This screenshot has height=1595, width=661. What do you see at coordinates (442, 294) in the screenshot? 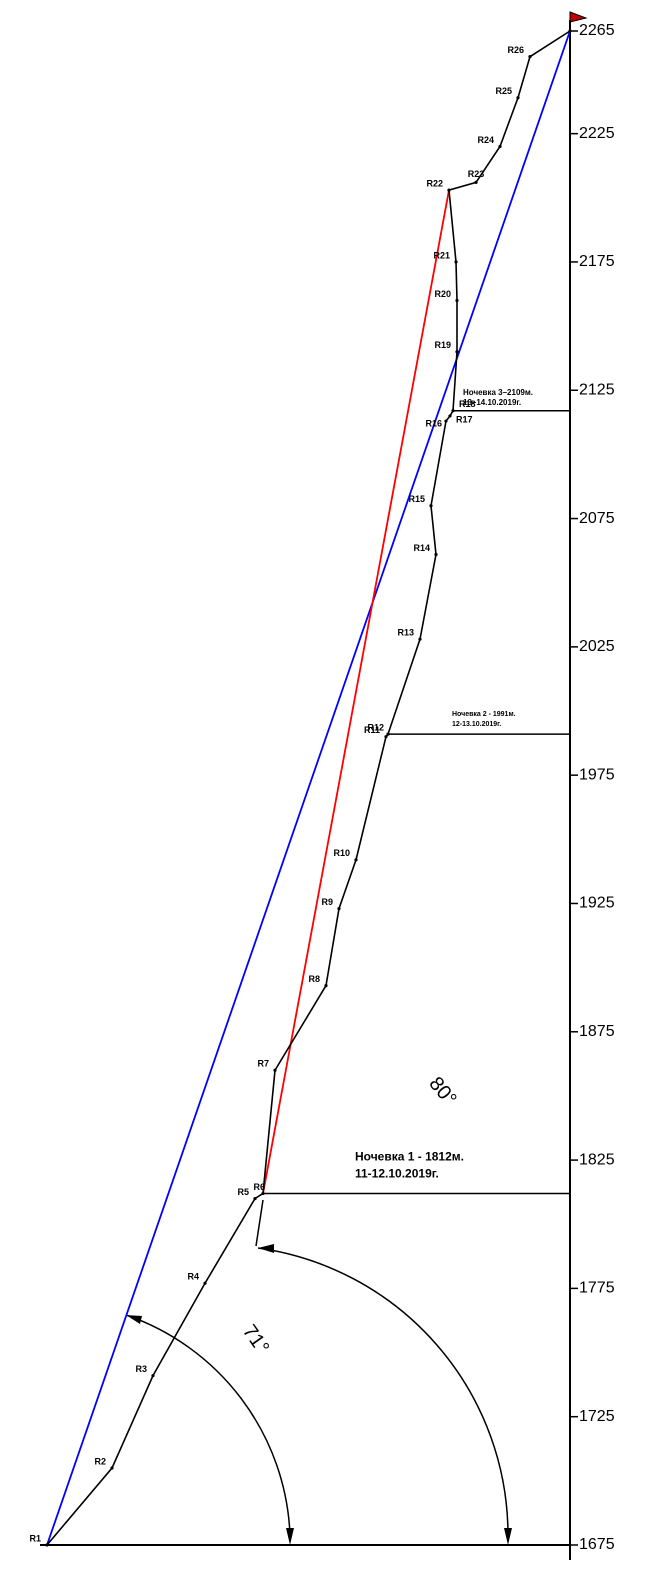
I see `point-label: R20` at bounding box center [442, 294].